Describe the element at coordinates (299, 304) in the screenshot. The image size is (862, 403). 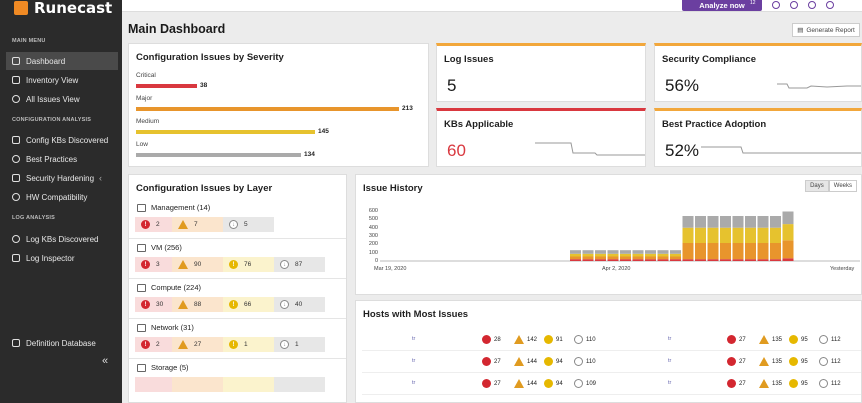
I see `low-count-pill: ↓ 40` at that location.